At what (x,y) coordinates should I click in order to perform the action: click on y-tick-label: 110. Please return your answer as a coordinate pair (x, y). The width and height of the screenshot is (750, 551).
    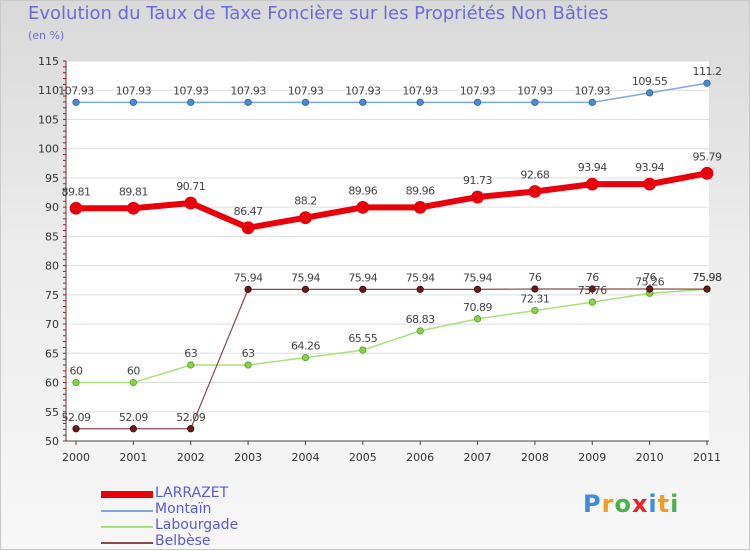
    Looking at the image, I should click on (48, 90).